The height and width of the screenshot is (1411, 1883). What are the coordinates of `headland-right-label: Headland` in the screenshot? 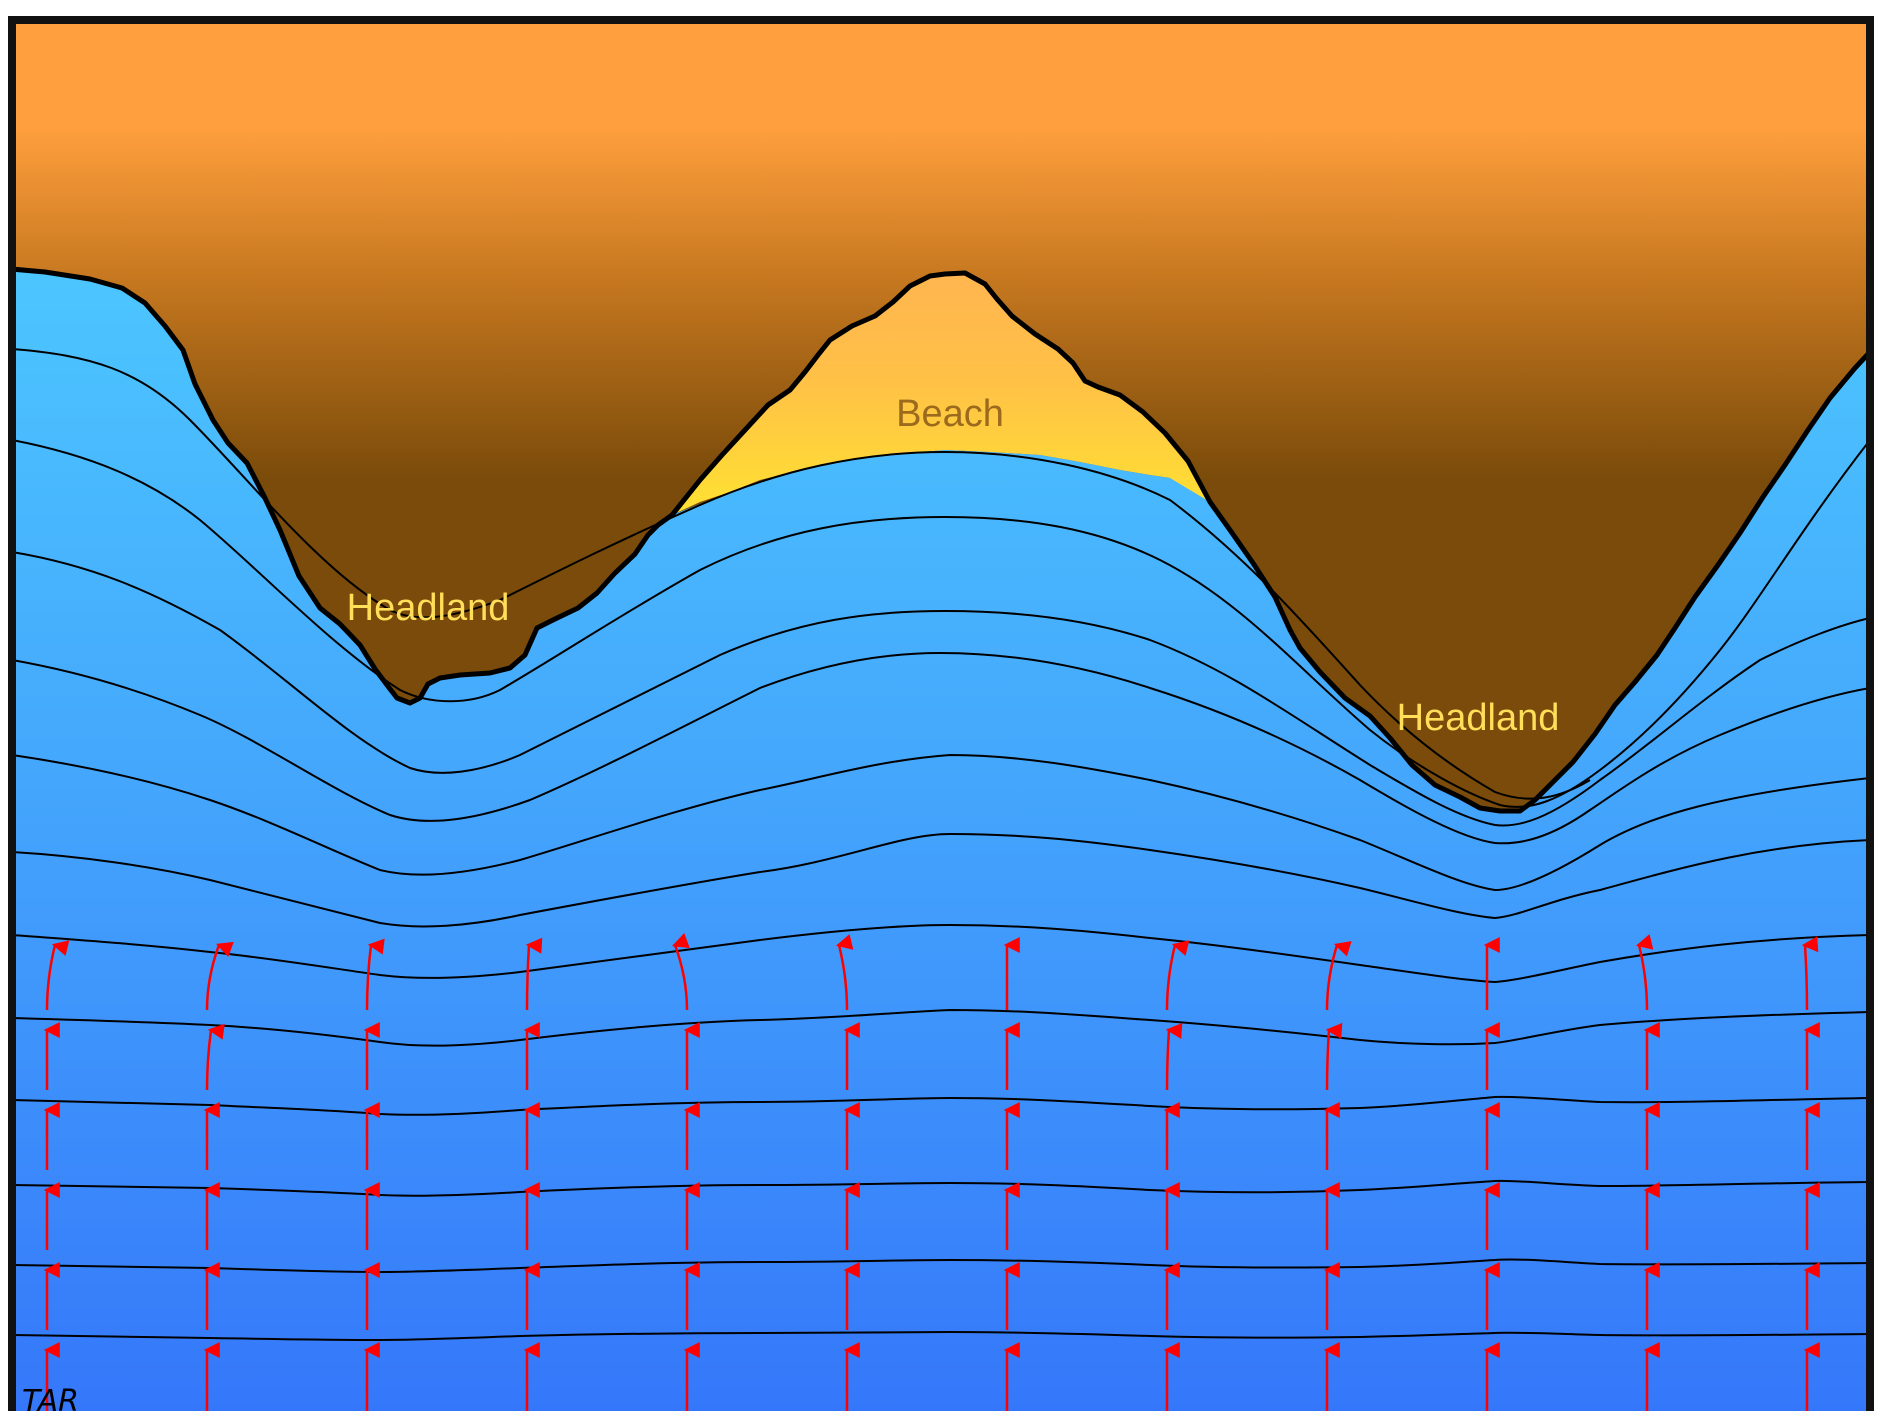 It's located at (1478, 718).